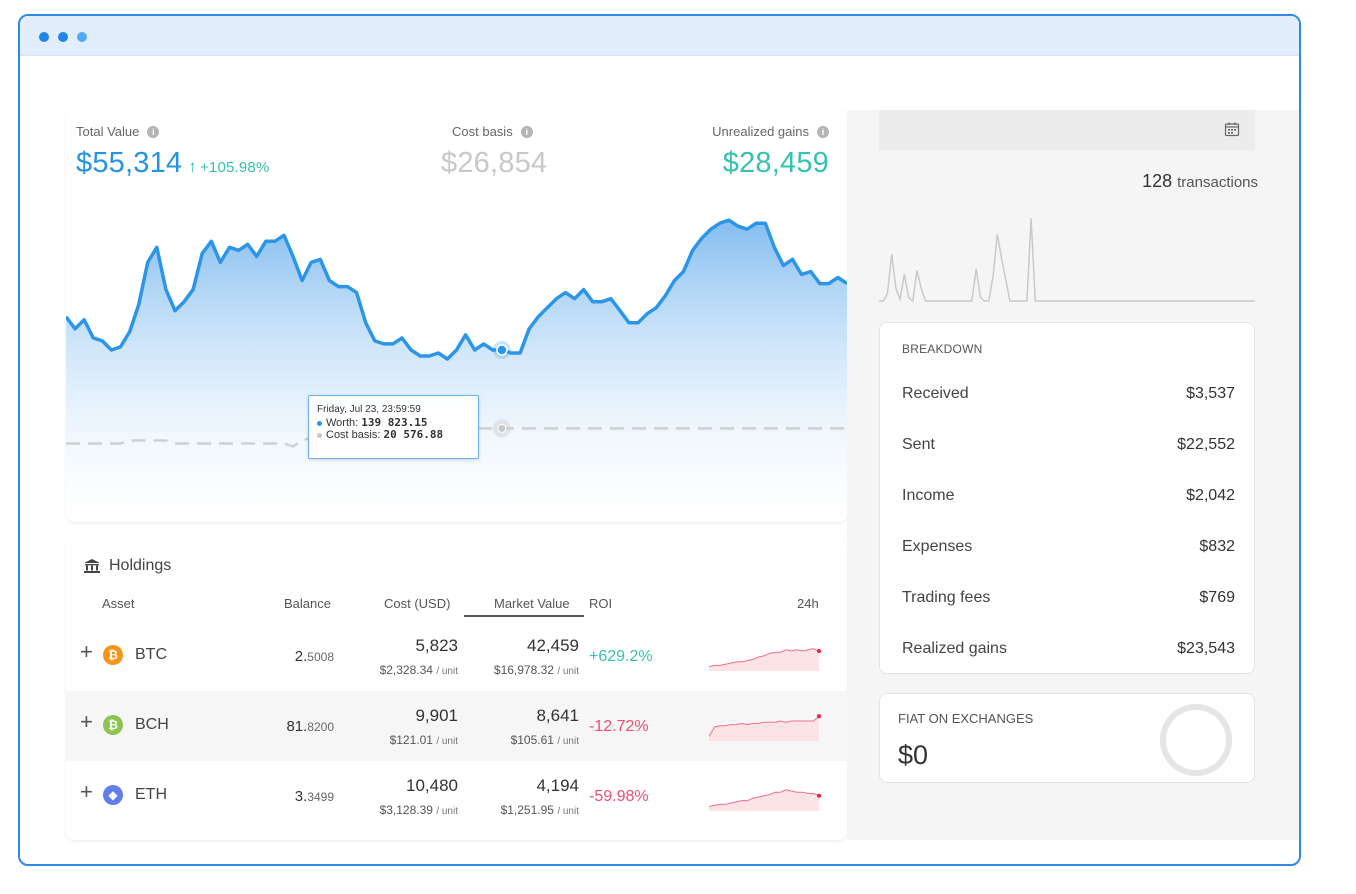  Describe the element at coordinates (935, 393) in the screenshot. I see `breakdown-label: Received` at that location.